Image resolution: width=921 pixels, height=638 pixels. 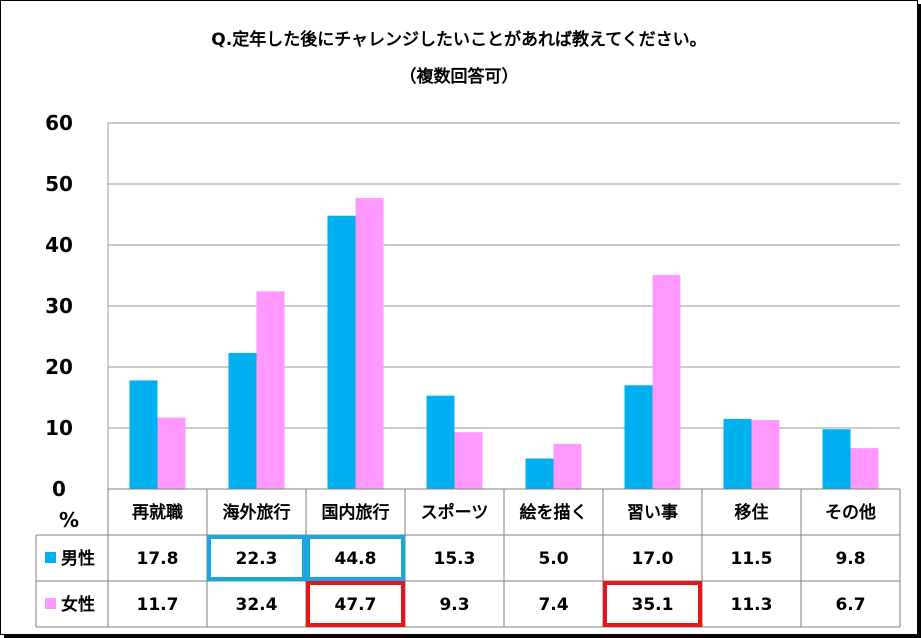 What do you see at coordinates (50, 603) in the screenshot?
I see `legend-swatch-female` at bounding box center [50, 603].